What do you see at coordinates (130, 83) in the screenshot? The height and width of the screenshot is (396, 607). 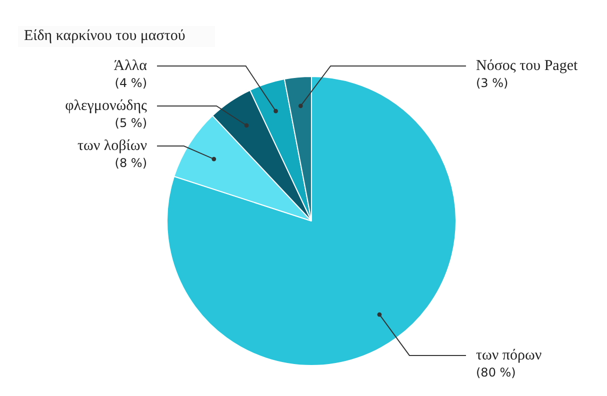 I see `data-label: (4 %)` at bounding box center [130, 83].